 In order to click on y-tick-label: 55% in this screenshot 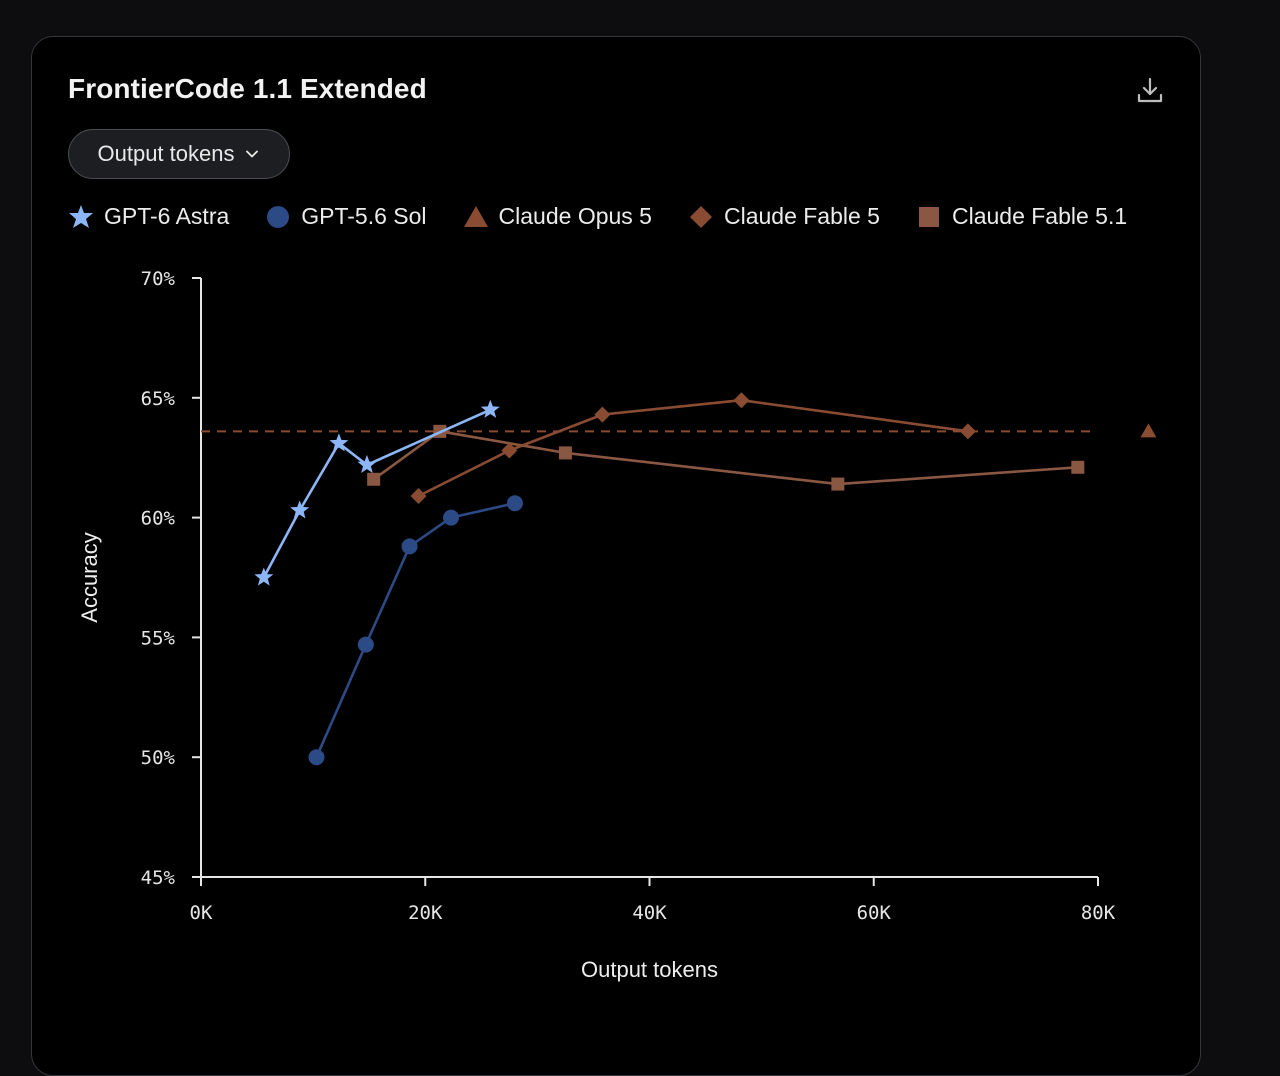, I will do `click(158, 638)`.